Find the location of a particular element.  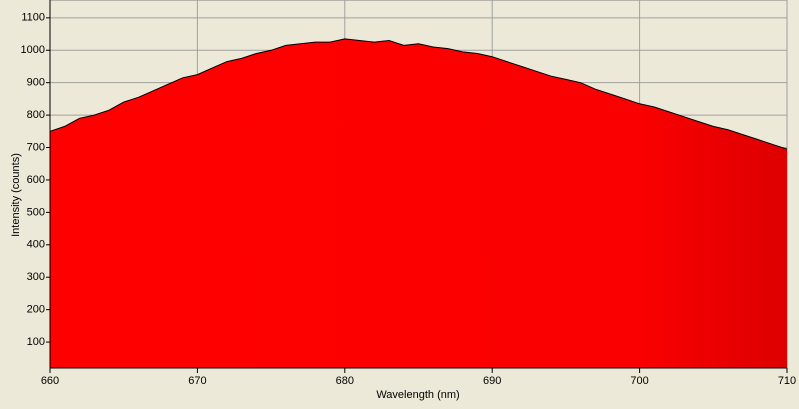

y-tick-label: 1100 is located at coordinates (33, 18).